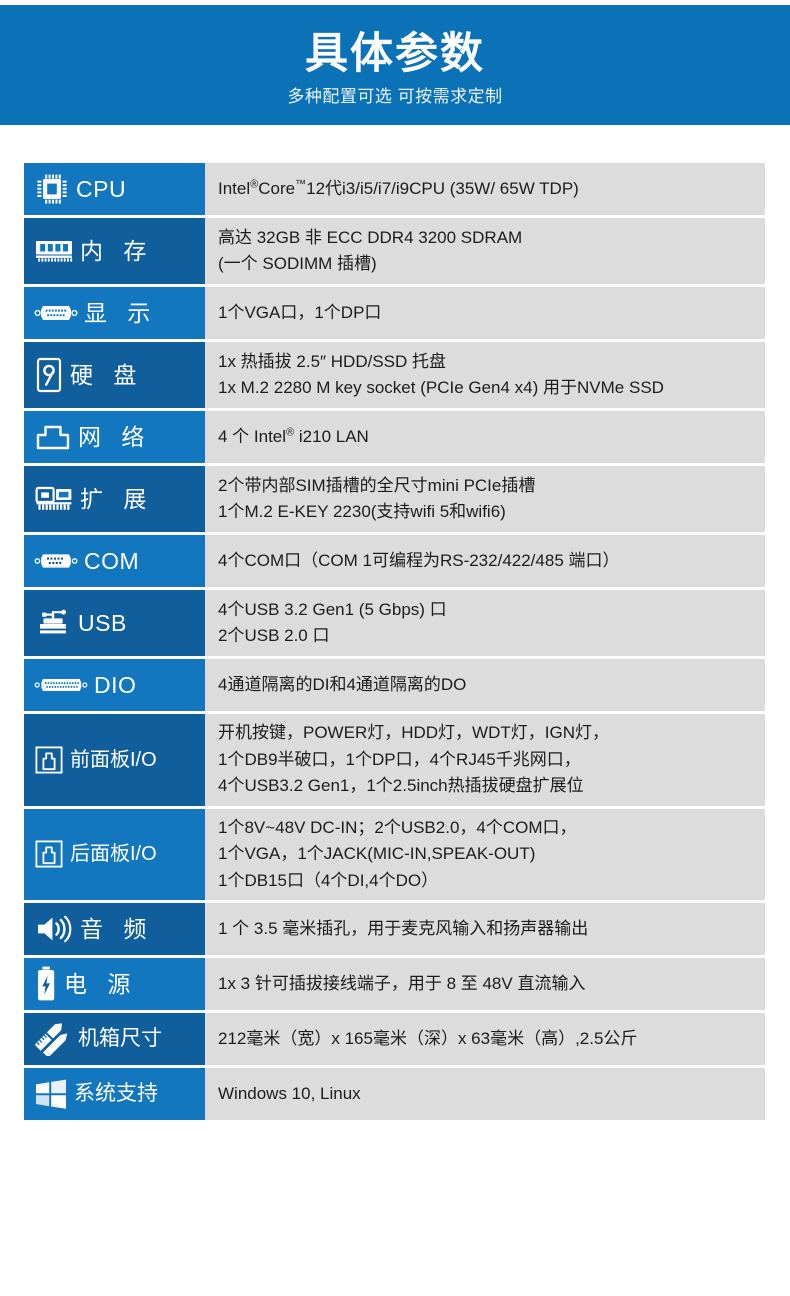 Image resolution: width=790 pixels, height=1296 pixels. What do you see at coordinates (54, 251) in the screenshot?
I see `memory-module-icon` at bounding box center [54, 251].